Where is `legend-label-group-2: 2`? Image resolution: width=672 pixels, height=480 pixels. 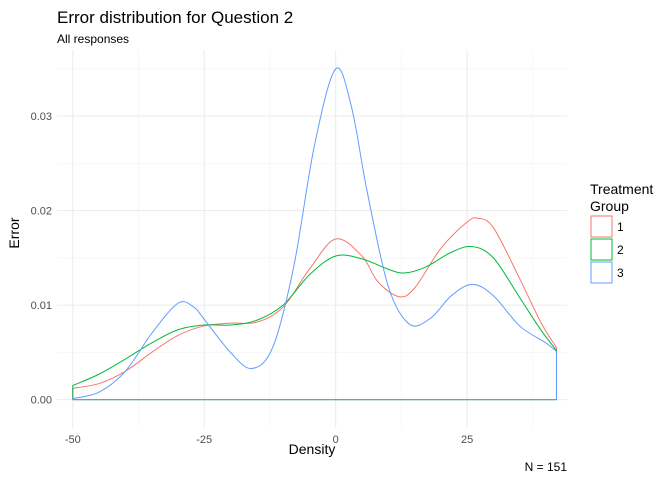 legend-label-group-2: 2 is located at coordinates (620, 250).